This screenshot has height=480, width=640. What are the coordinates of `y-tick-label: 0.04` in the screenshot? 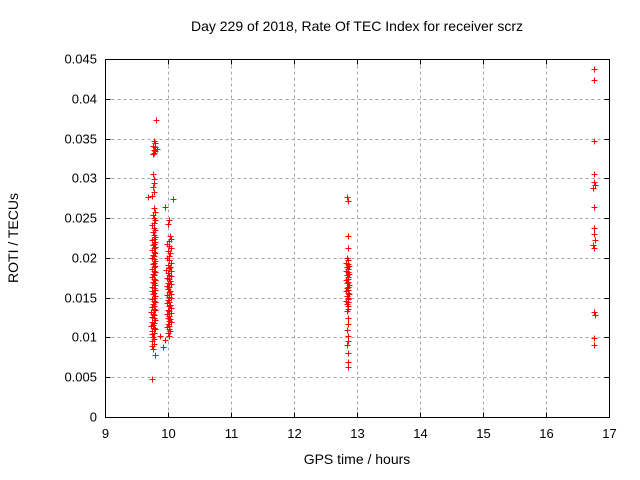 It's located at (84, 99).